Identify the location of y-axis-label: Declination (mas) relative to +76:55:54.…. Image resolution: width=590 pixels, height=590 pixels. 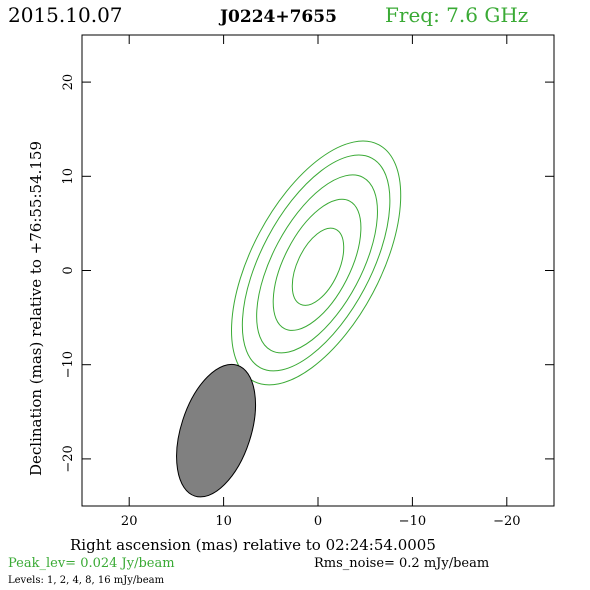
(36, 308).